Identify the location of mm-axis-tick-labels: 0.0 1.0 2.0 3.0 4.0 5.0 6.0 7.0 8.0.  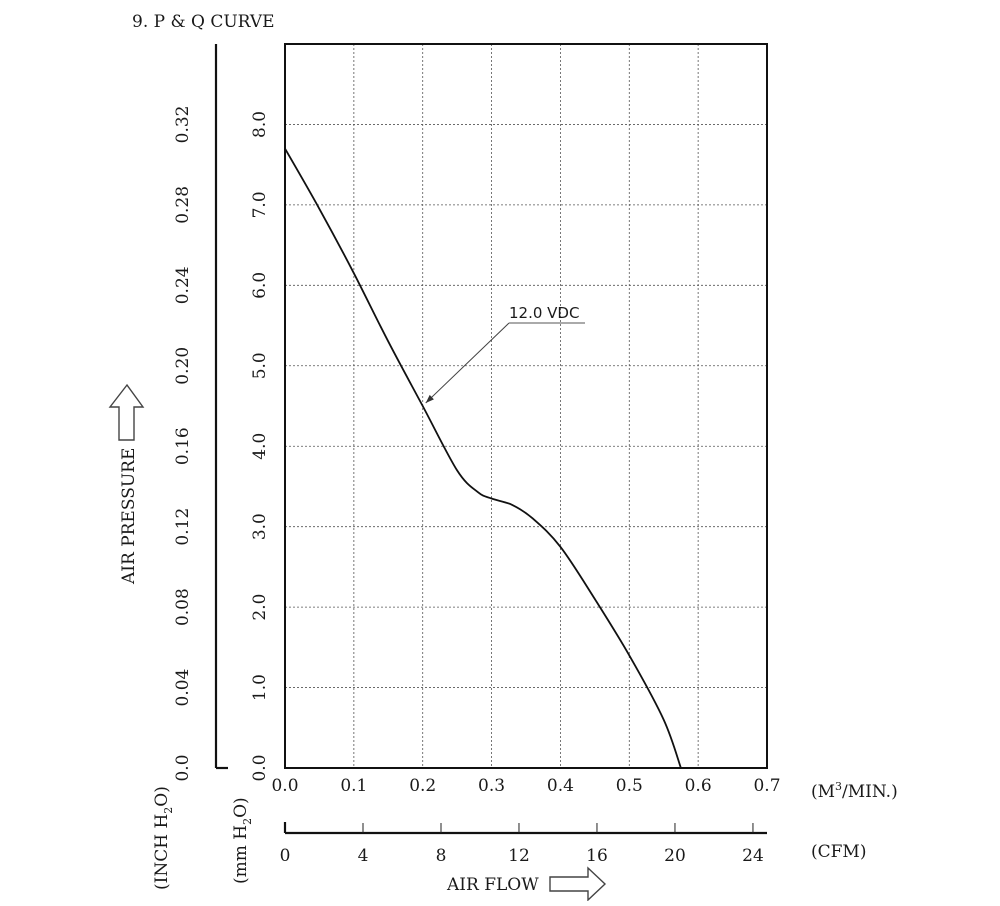
(260, 446).